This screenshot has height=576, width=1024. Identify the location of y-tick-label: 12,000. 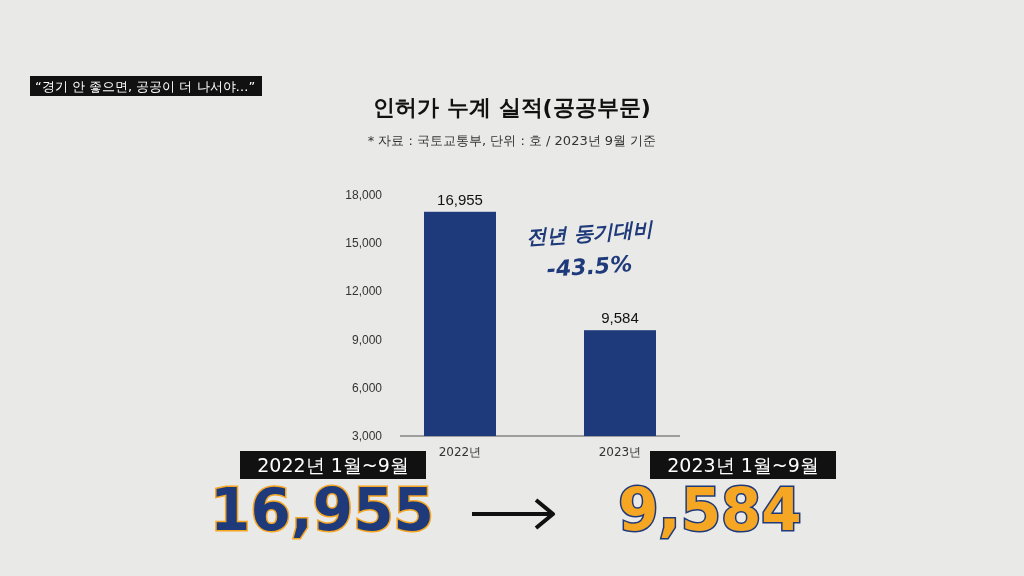
(364, 291).